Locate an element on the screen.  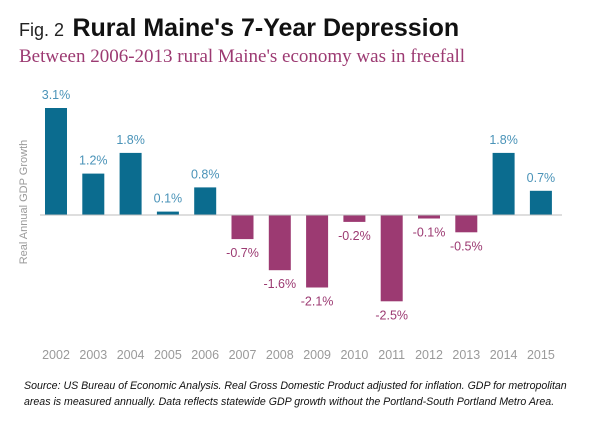
data-label-2004: 1.8% is located at coordinates (130, 140).